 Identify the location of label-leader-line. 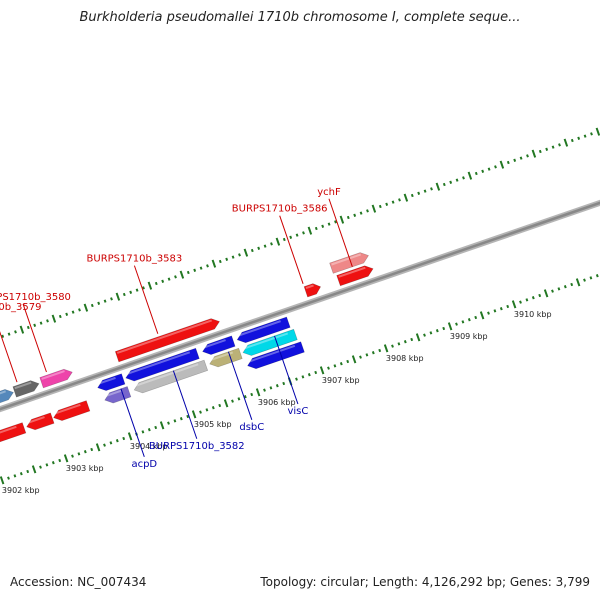
(34, 338).